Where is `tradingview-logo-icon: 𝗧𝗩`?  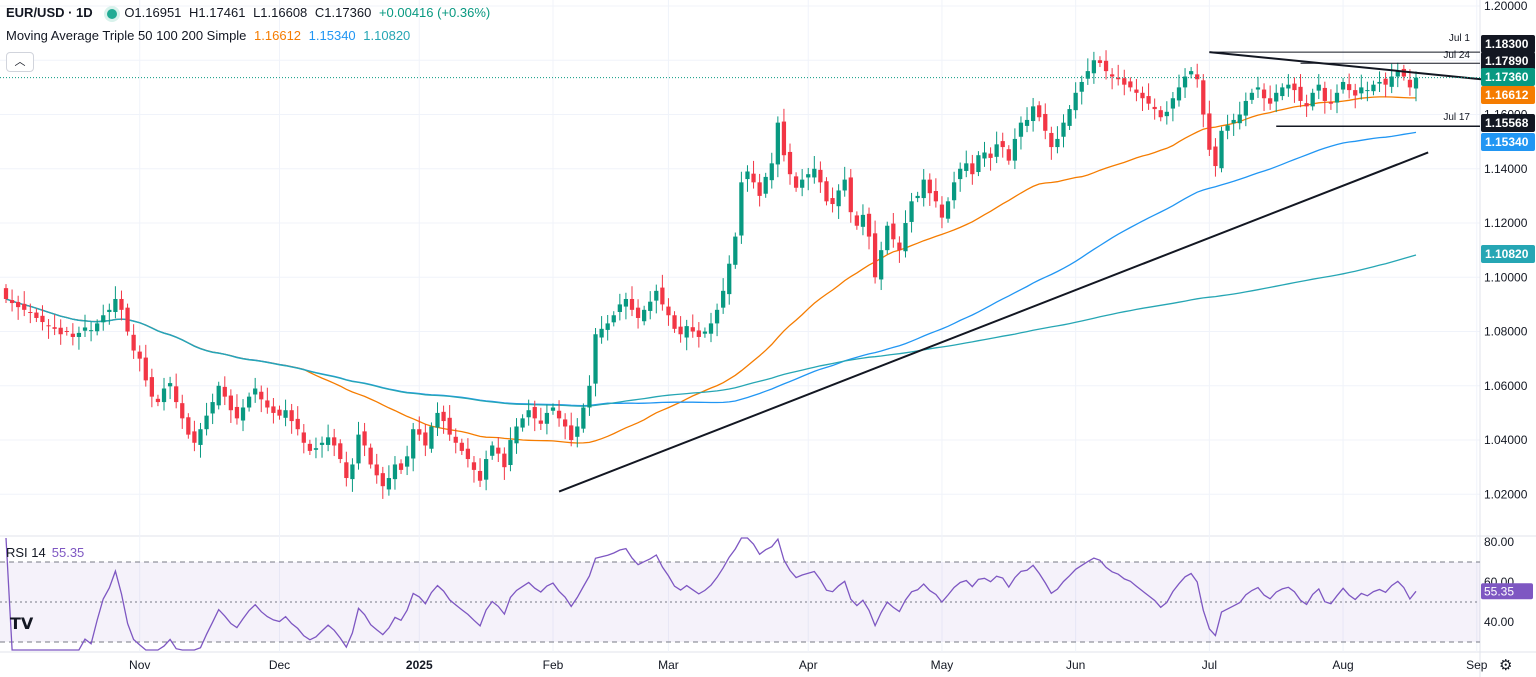
tradingview-logo-icon: 𝗧𝗩 is located at coordinates (22, 624).